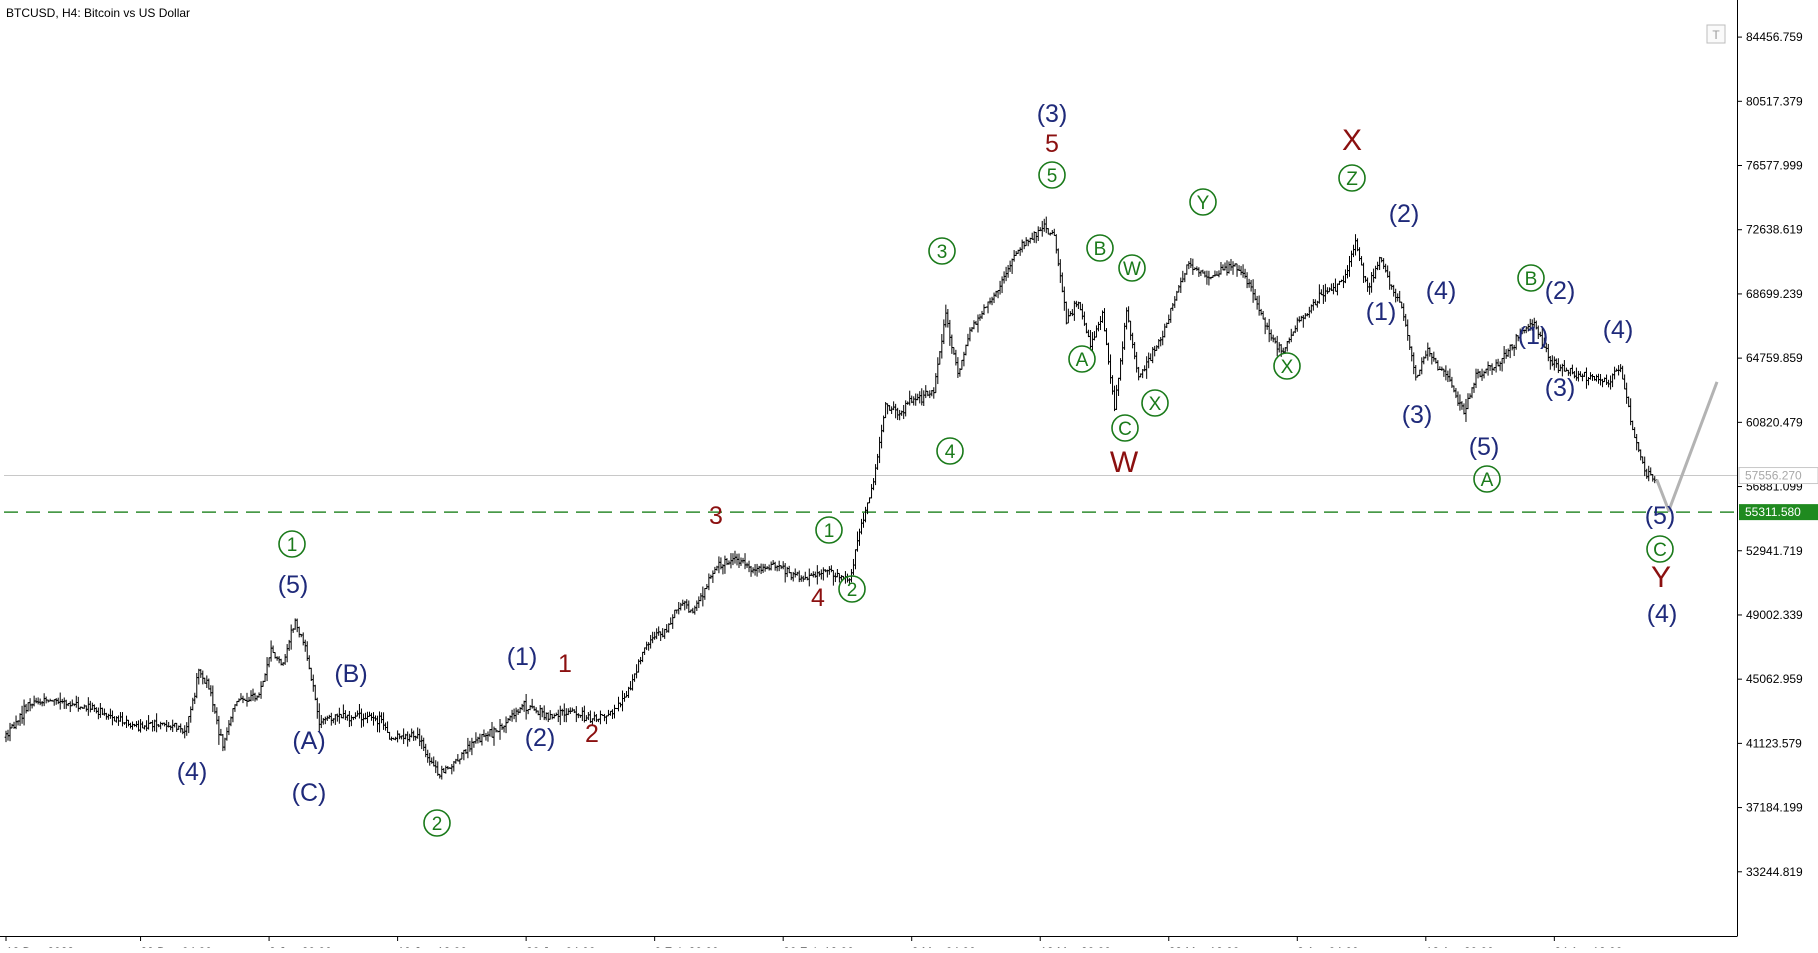 The width and height of the screenshot is (1818, 953). What do you see at coordinates (565, 664) in the screenshot?
I see `wave-label: 1` at bounding box center [565, 664].